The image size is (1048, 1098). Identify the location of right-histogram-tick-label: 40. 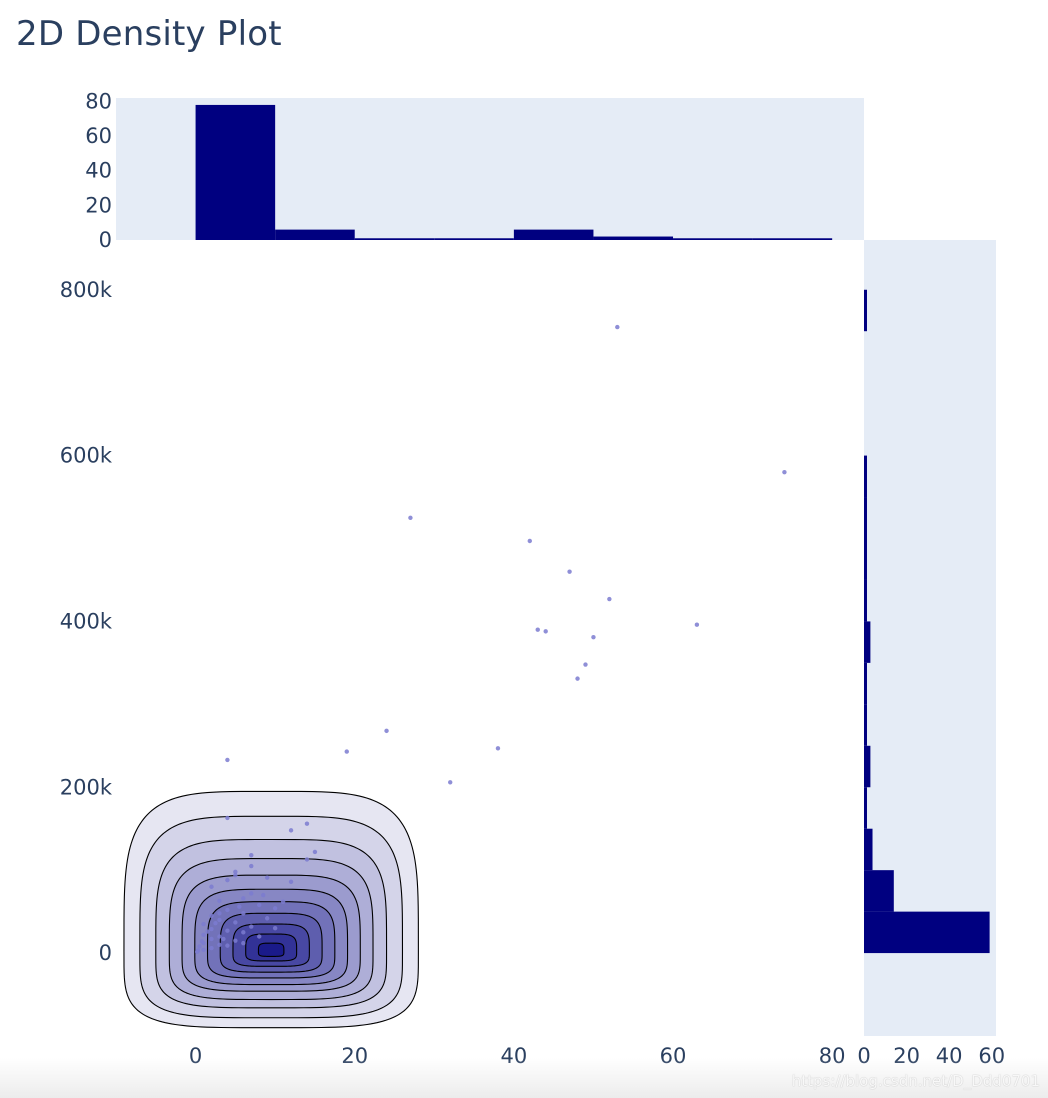
(949, 1056).